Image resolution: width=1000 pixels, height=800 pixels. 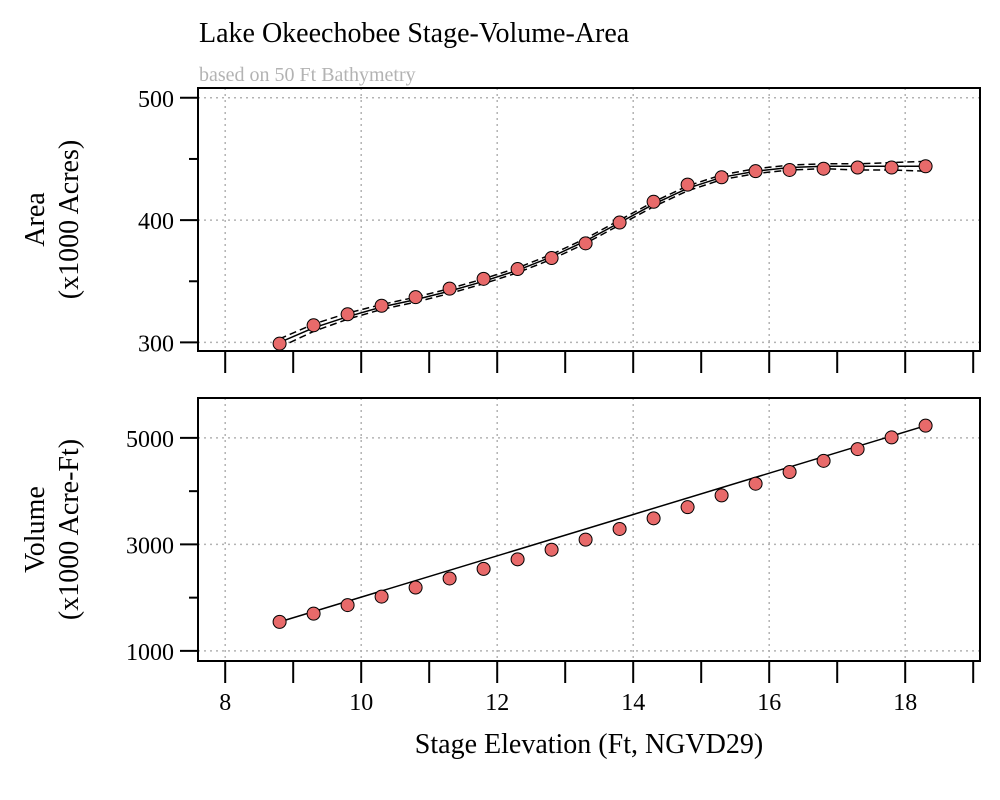 What do you see at coordinates (905, 703) in the screenshot?
I see `x-tick-label: 18` at bounding box center [905, 703].